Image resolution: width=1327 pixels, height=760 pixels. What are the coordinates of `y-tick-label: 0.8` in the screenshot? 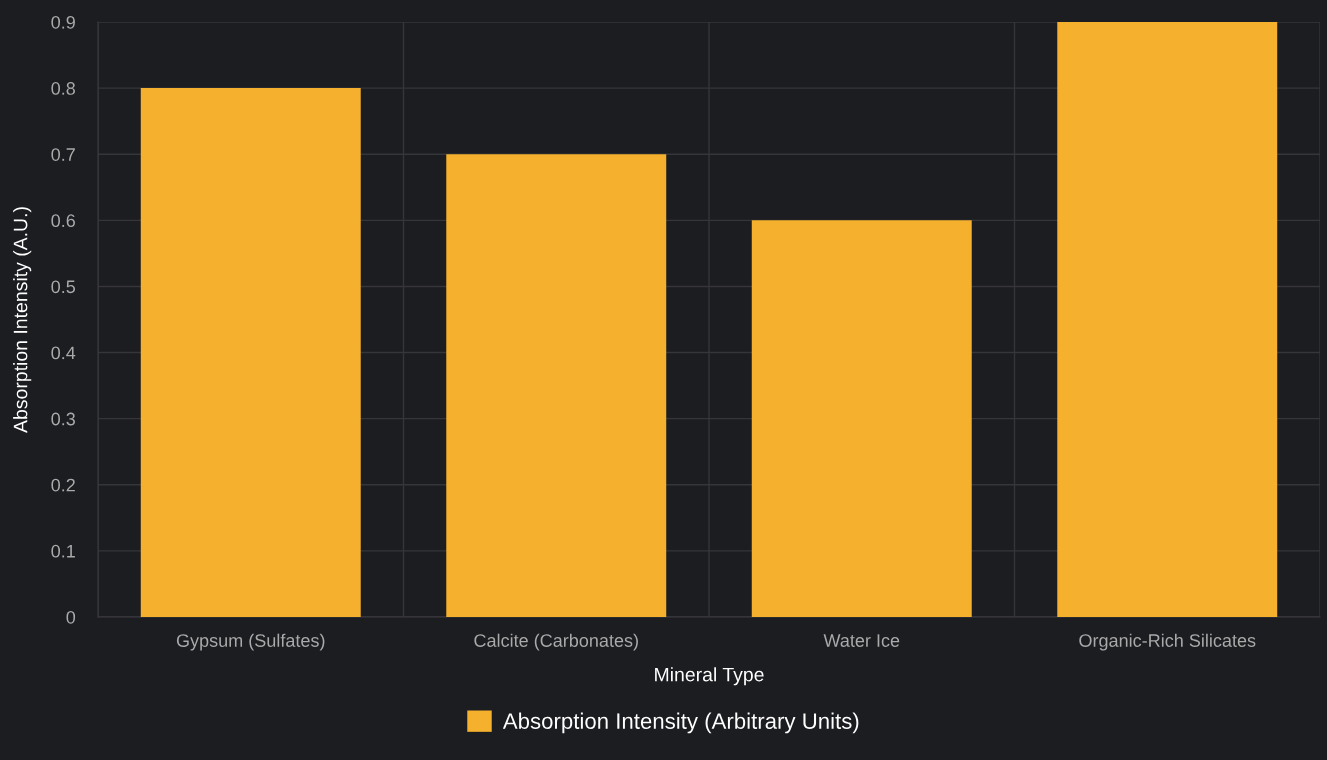 It's located at (63, 88).